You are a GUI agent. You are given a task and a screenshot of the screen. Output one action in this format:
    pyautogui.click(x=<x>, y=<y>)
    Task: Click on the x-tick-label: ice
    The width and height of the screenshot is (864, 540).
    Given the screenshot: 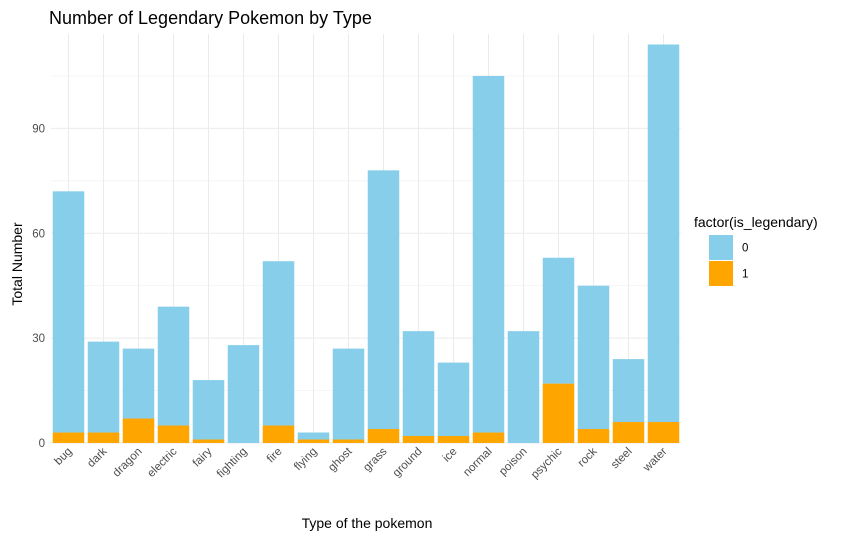 What is the action you would take?
    pyautogui.click(x=450, y=455)
    